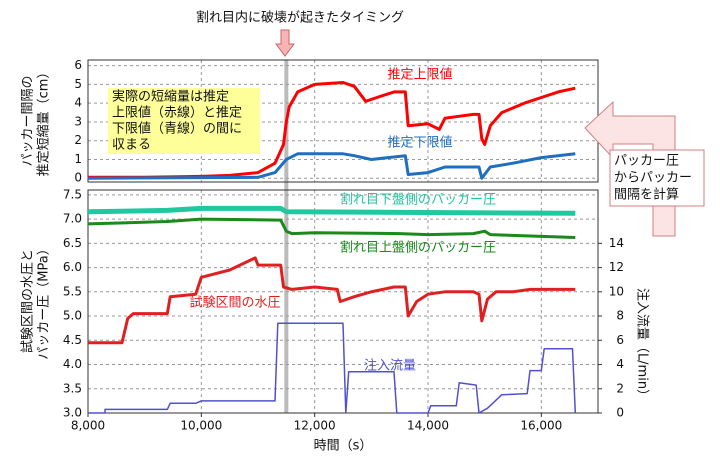 The width and height of the screenshot is (720, 468). I want to click on y-axis-label: パッカー間隔の, so click(28, 120).